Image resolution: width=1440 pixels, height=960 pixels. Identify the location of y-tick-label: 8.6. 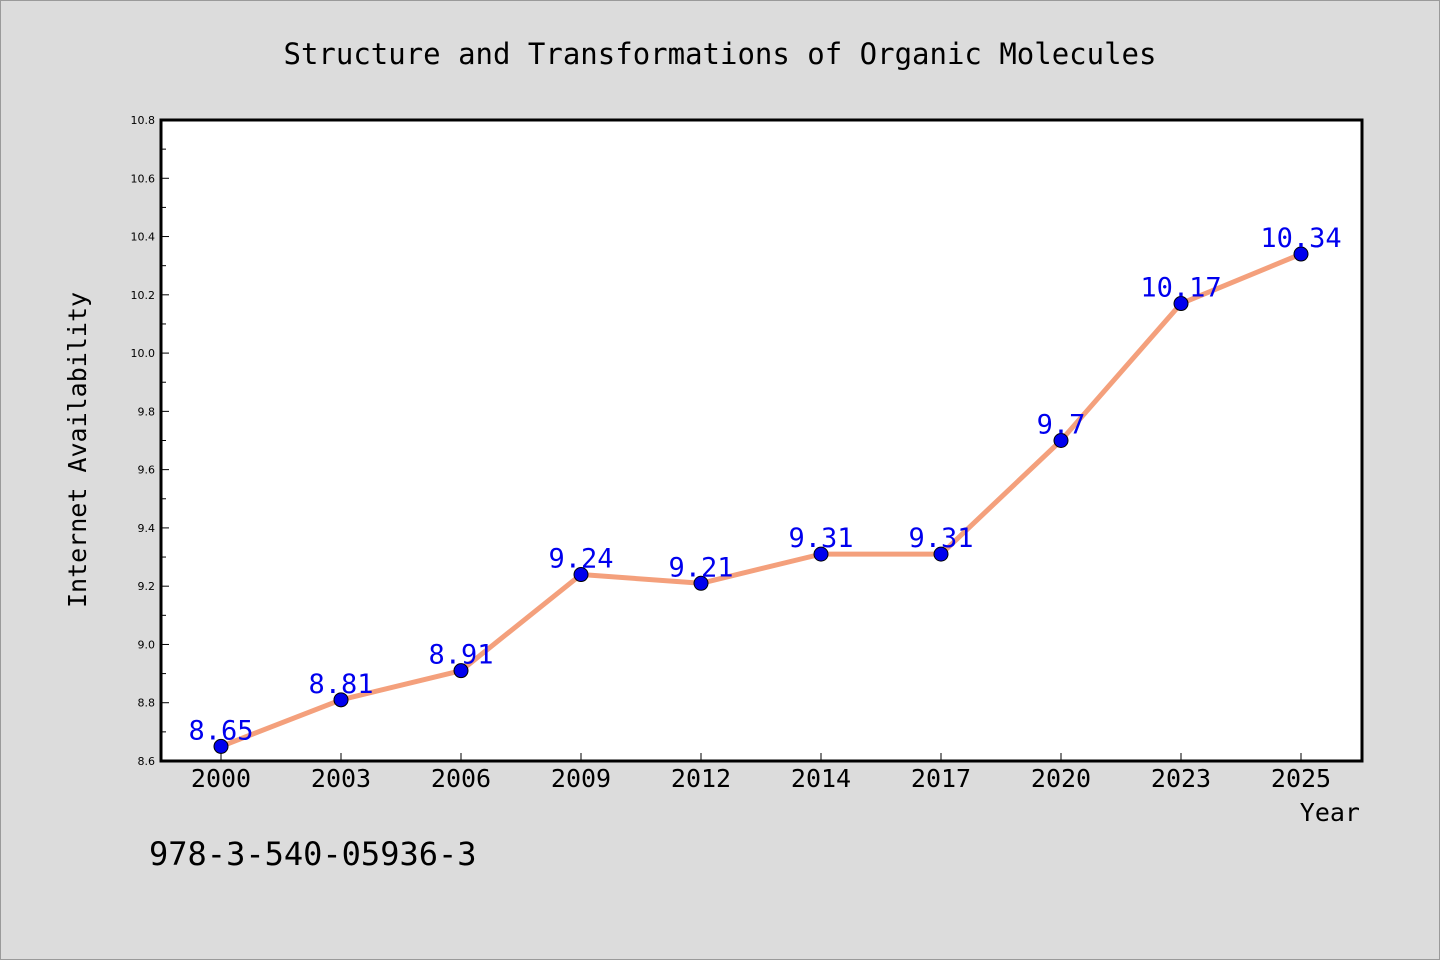
(147, 761).